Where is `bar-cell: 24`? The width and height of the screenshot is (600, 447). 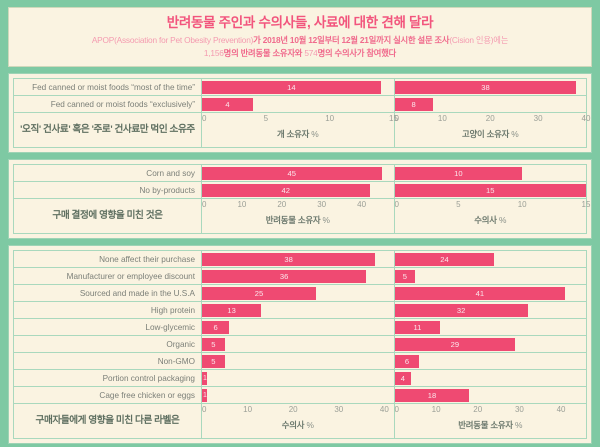 bar-cell: 24 is located at coordinates (490, 259).